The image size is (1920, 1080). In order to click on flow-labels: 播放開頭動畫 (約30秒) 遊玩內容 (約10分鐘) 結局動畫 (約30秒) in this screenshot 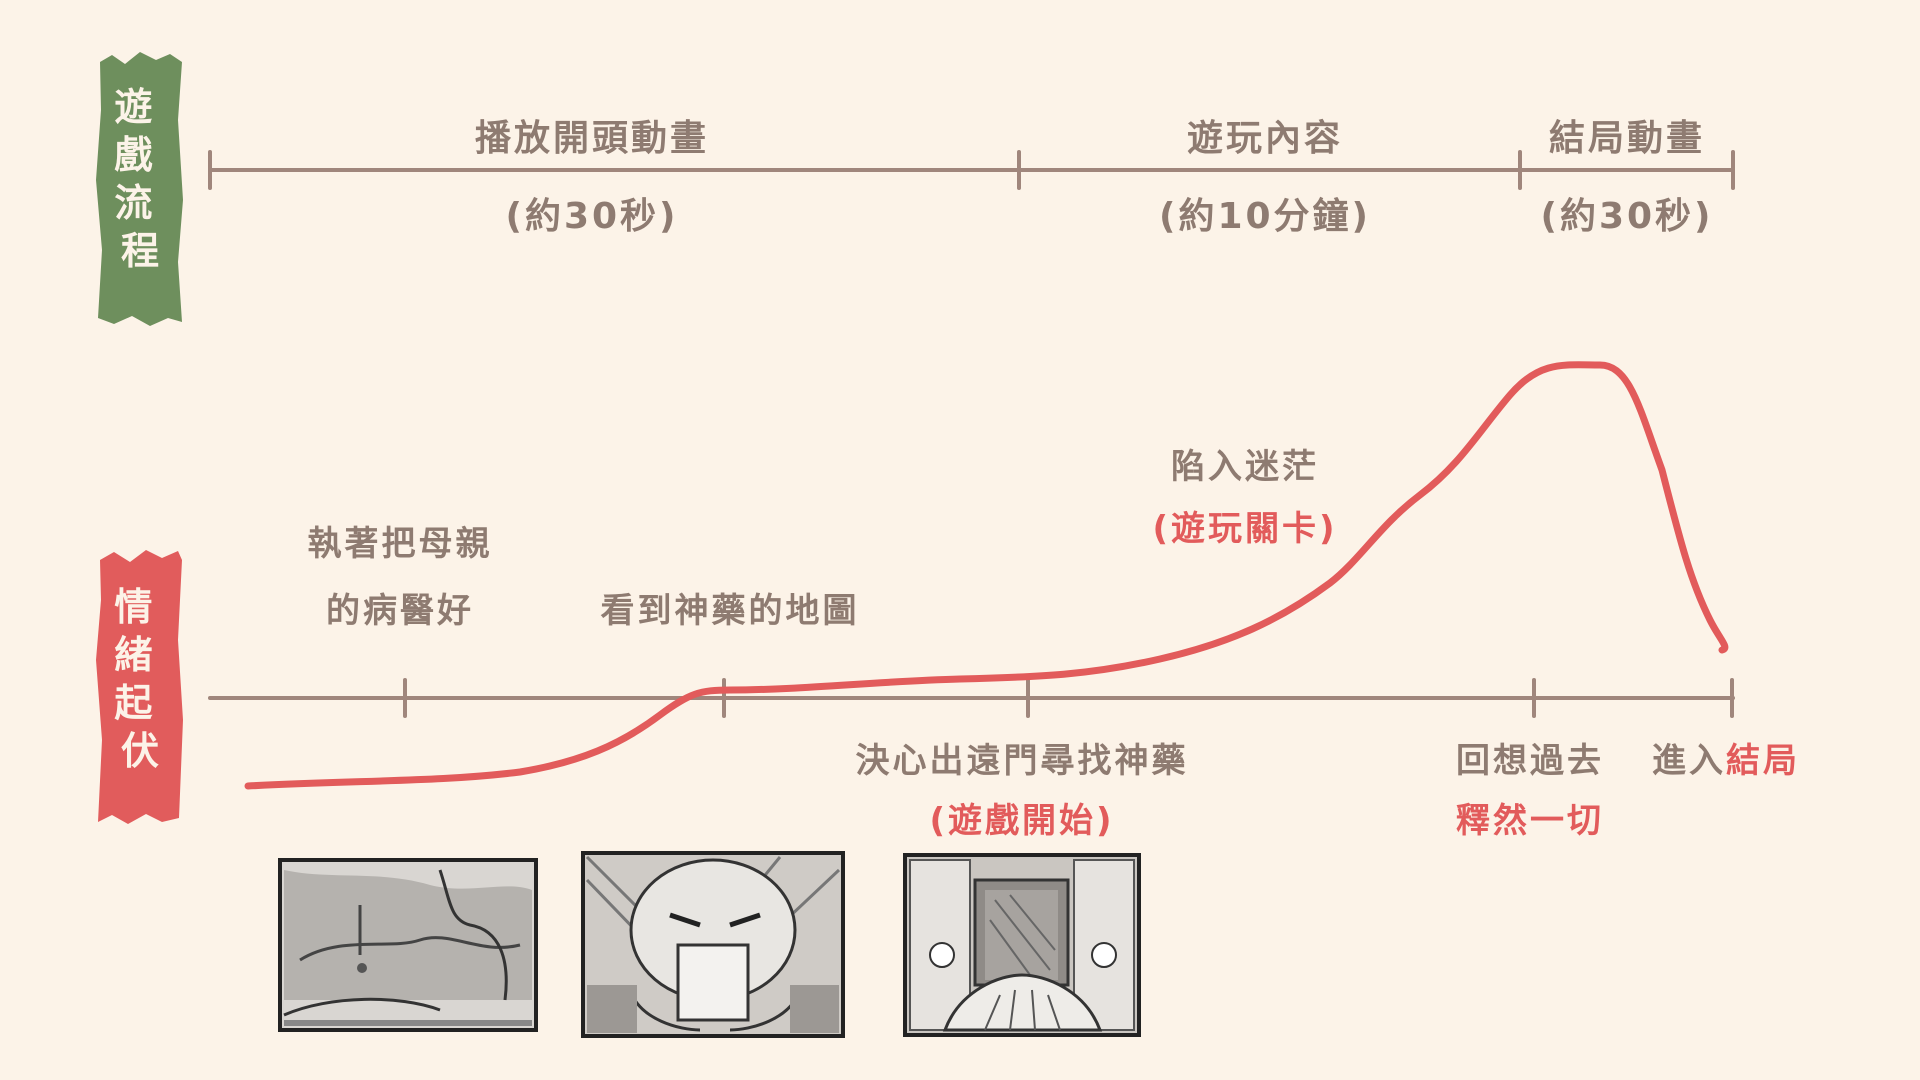, I will do `click(1094, 177)`.